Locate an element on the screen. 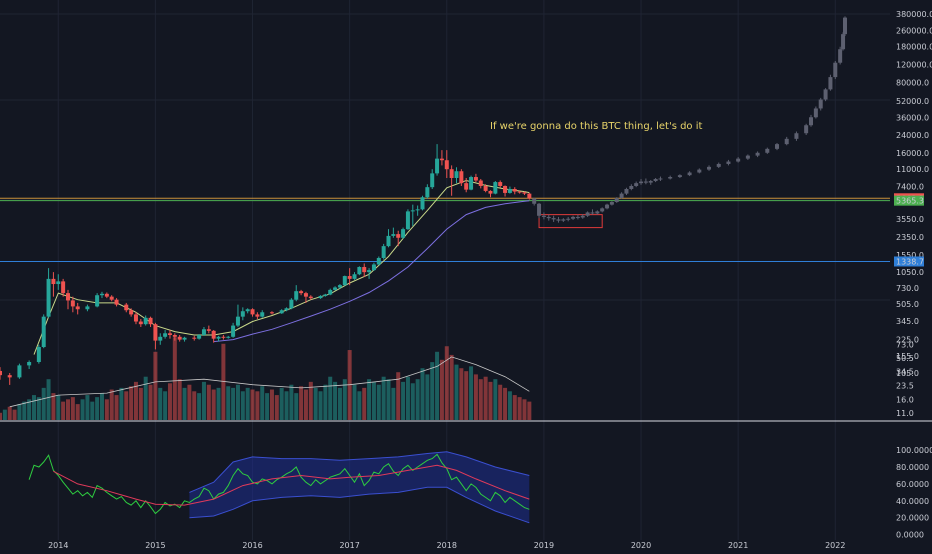 The image size is (932, 554). volume-tick-label: 50.5 is located at coordinates (905, 358).